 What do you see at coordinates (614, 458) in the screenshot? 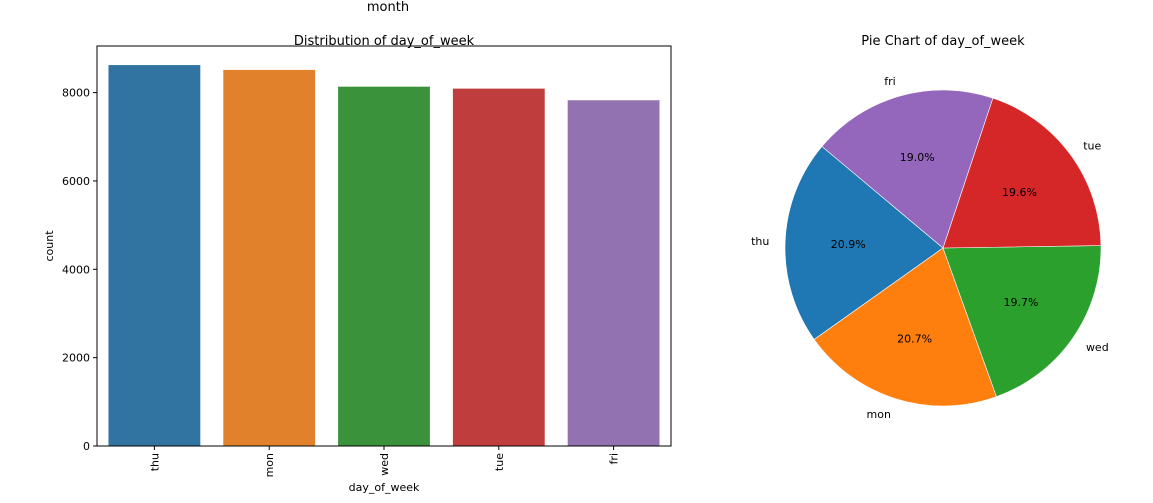
I see `x-tick-label: fri` at bounding box center [614, 458].